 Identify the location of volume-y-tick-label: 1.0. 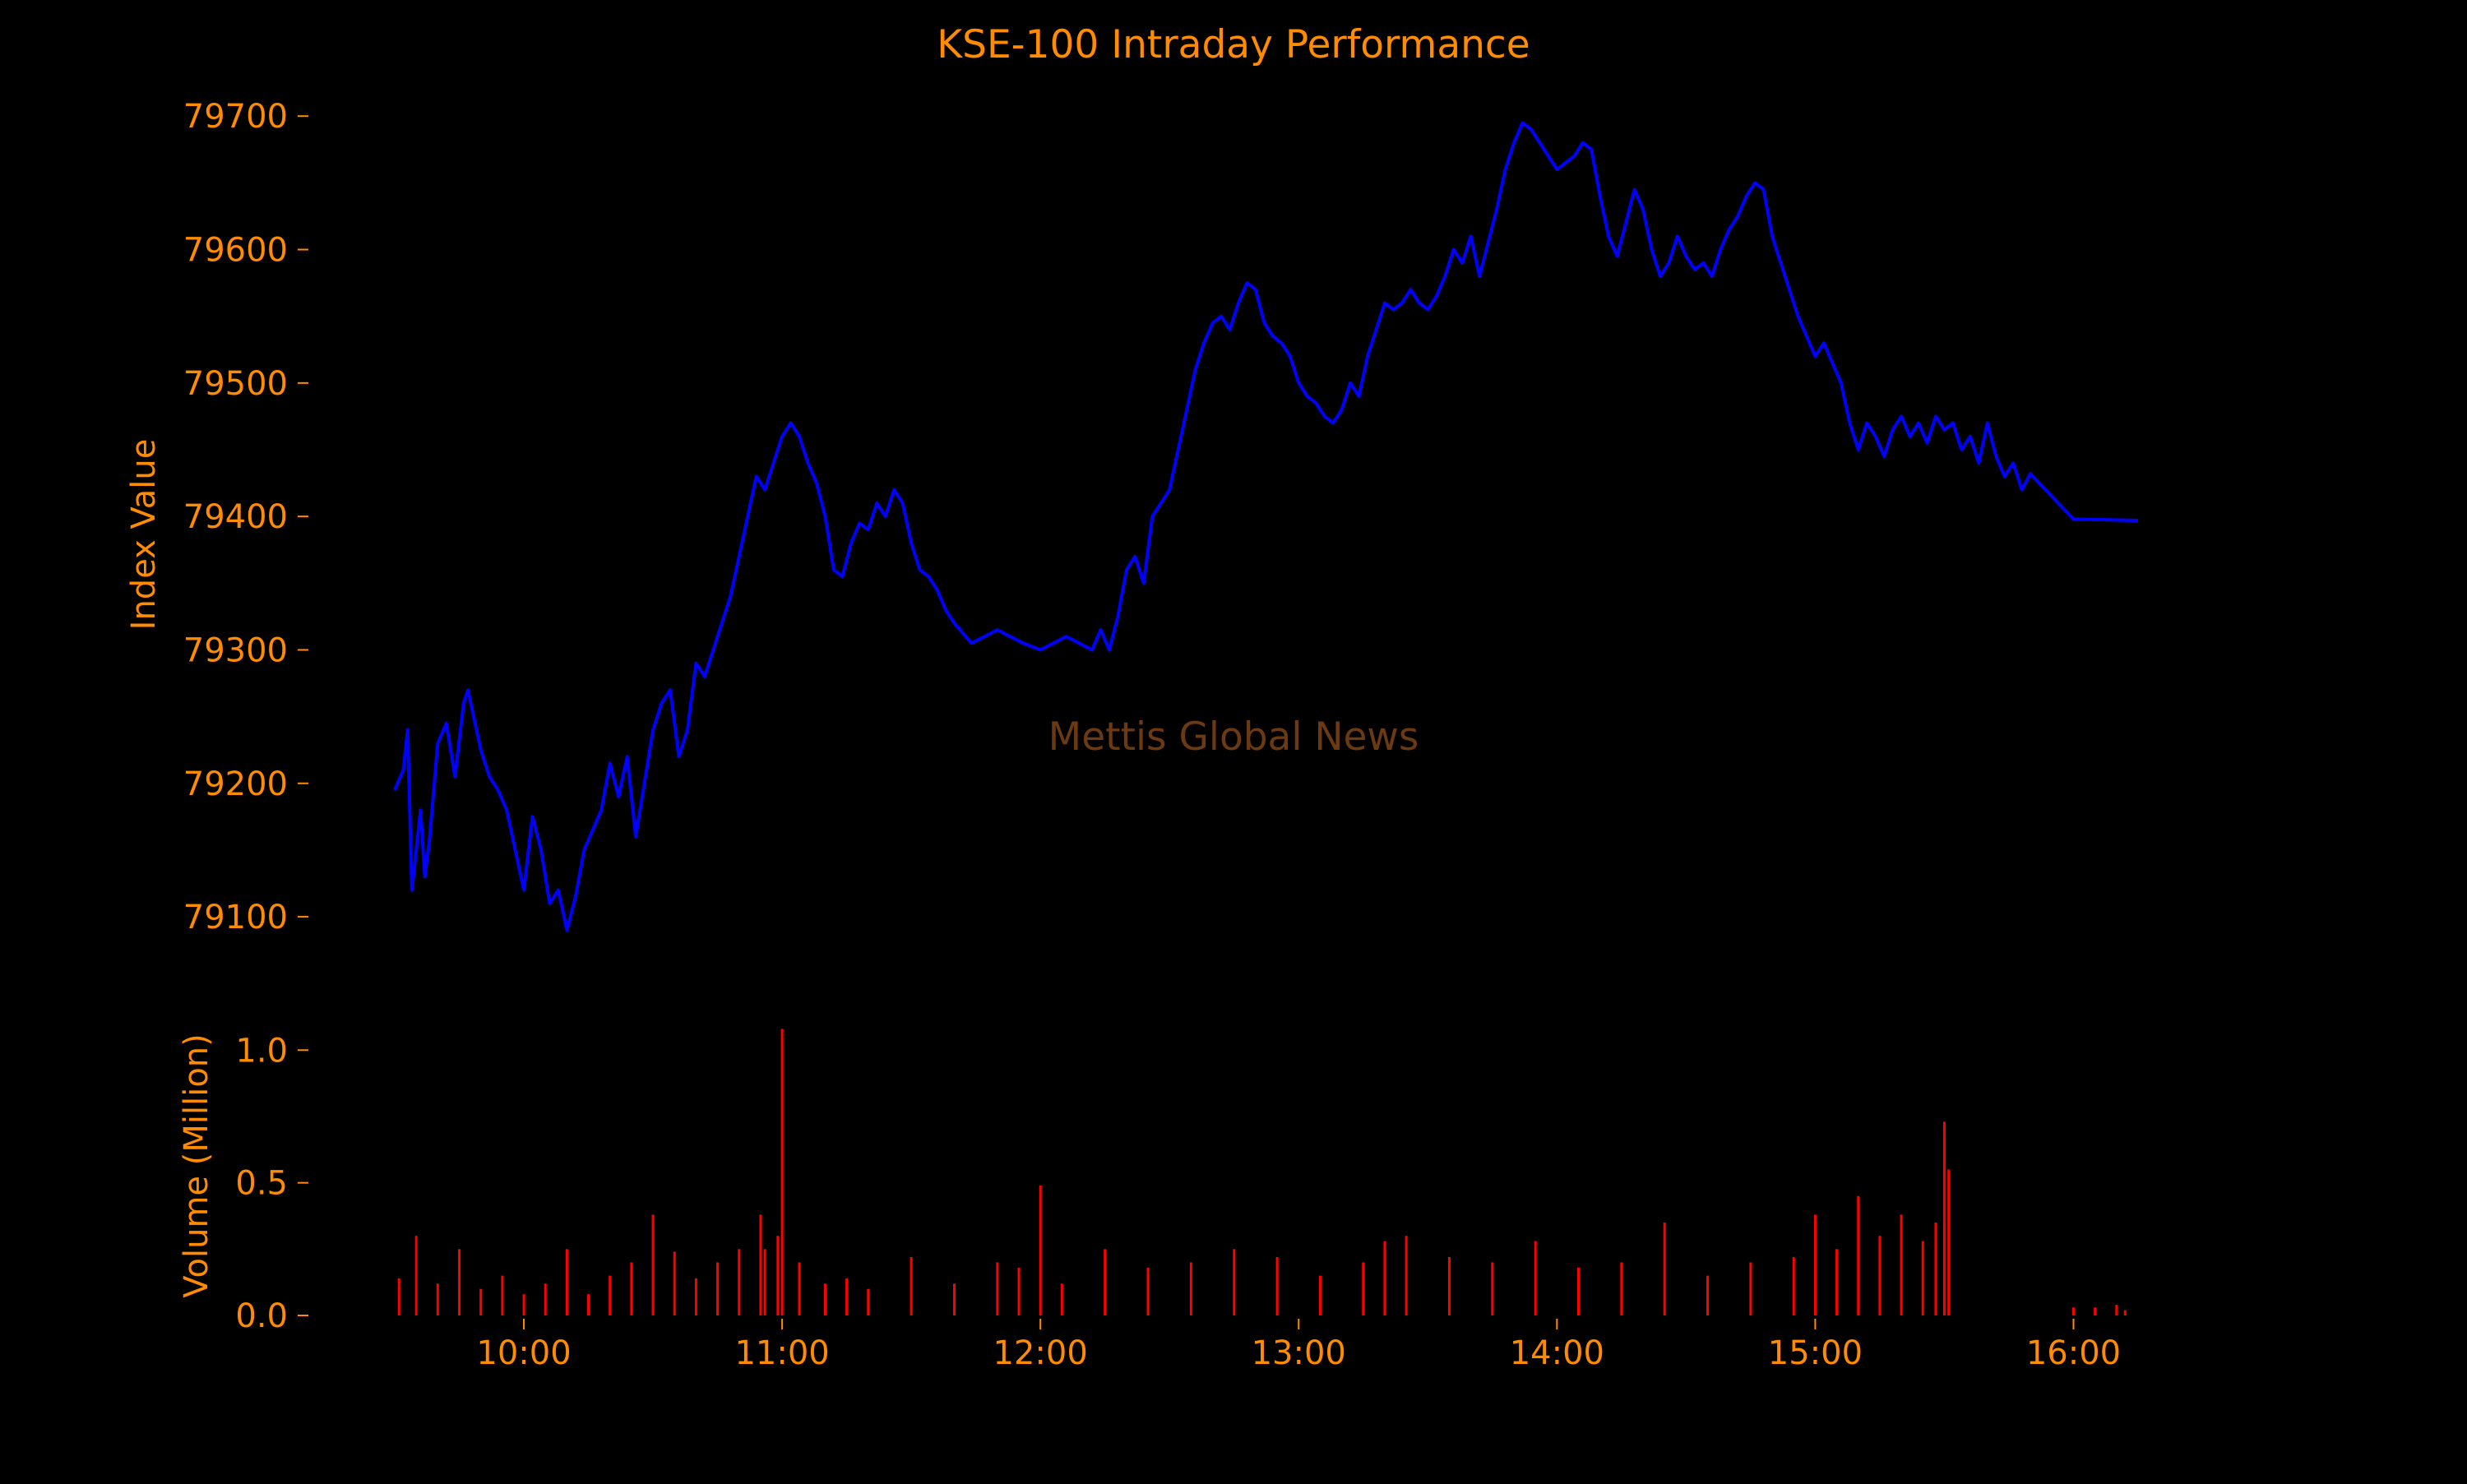
(261, 1051).